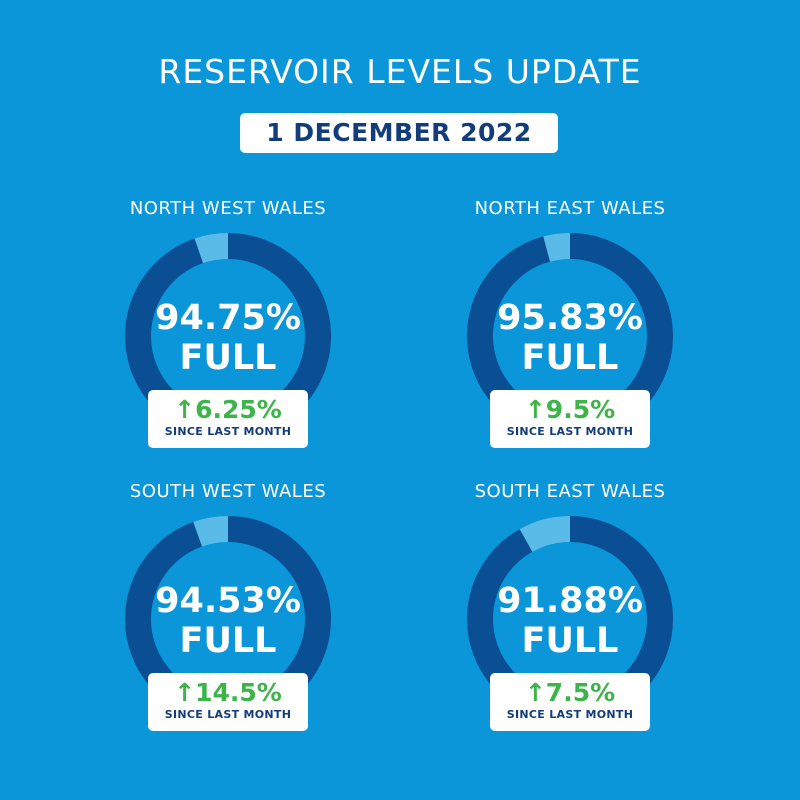 The width and height of the screenshot is (800, 800). I want to click on level-readout: 95.83% FULL, so click(570, 338).